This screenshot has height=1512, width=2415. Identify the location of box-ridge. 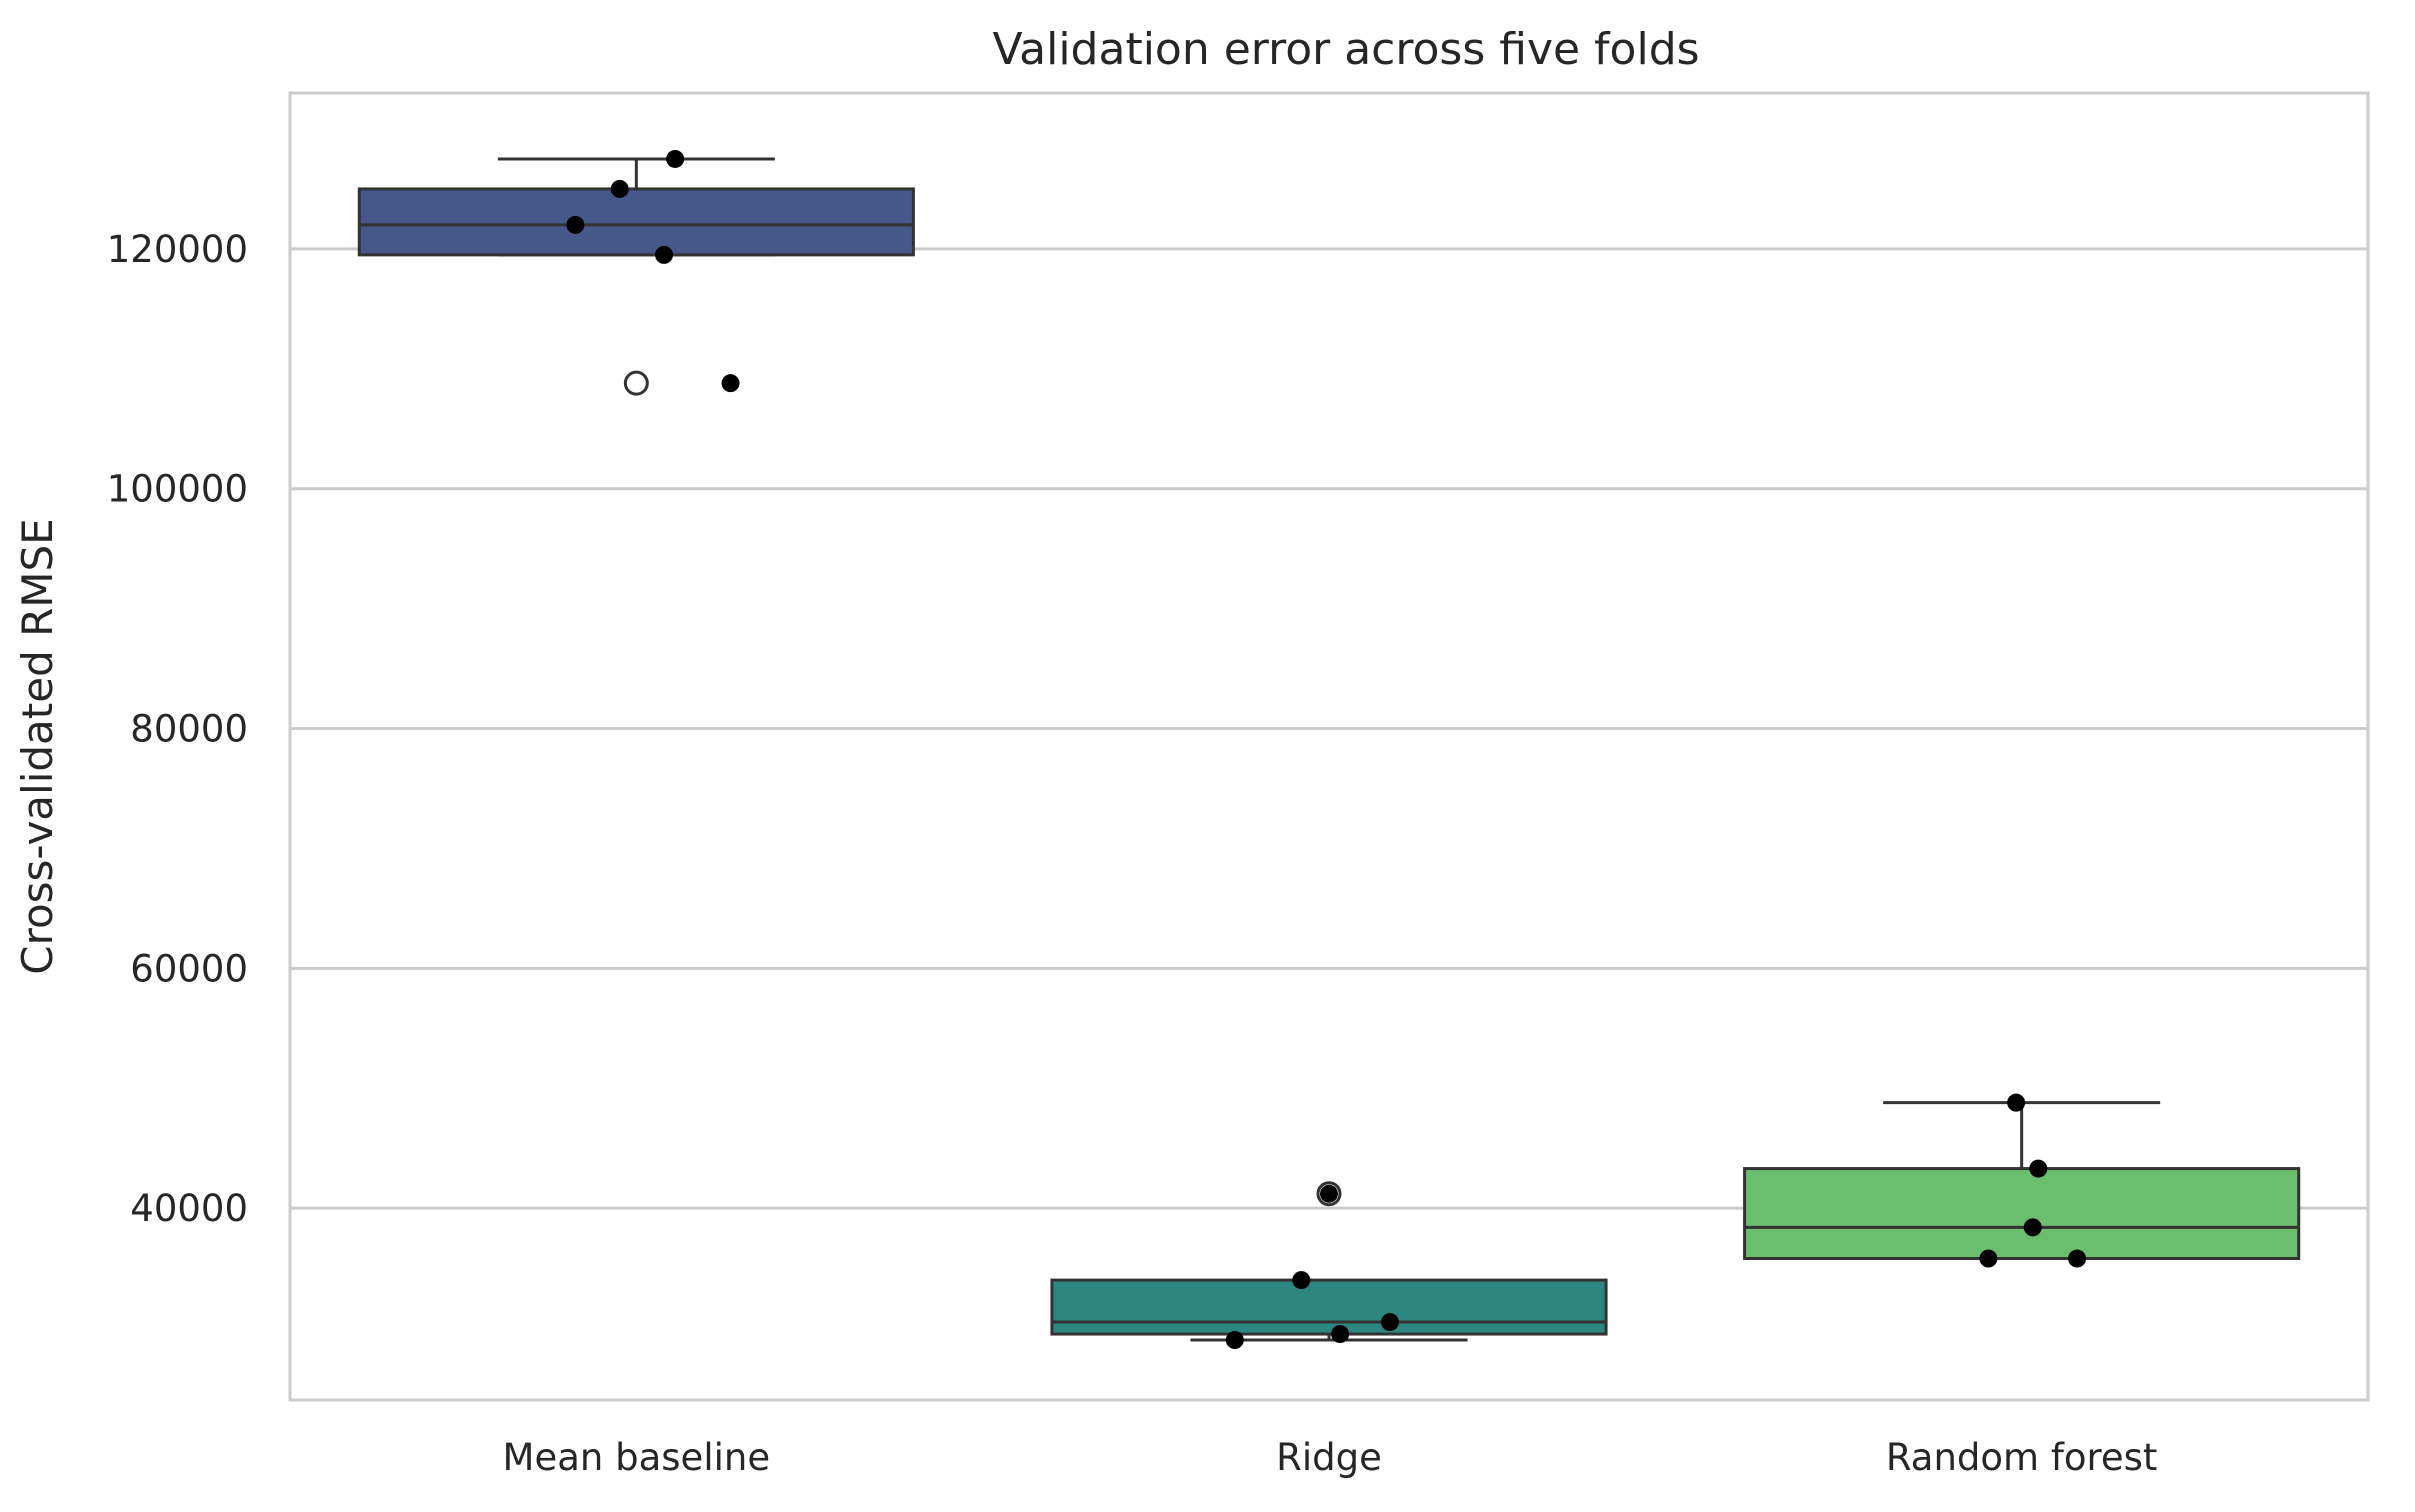
(1329, 1261).